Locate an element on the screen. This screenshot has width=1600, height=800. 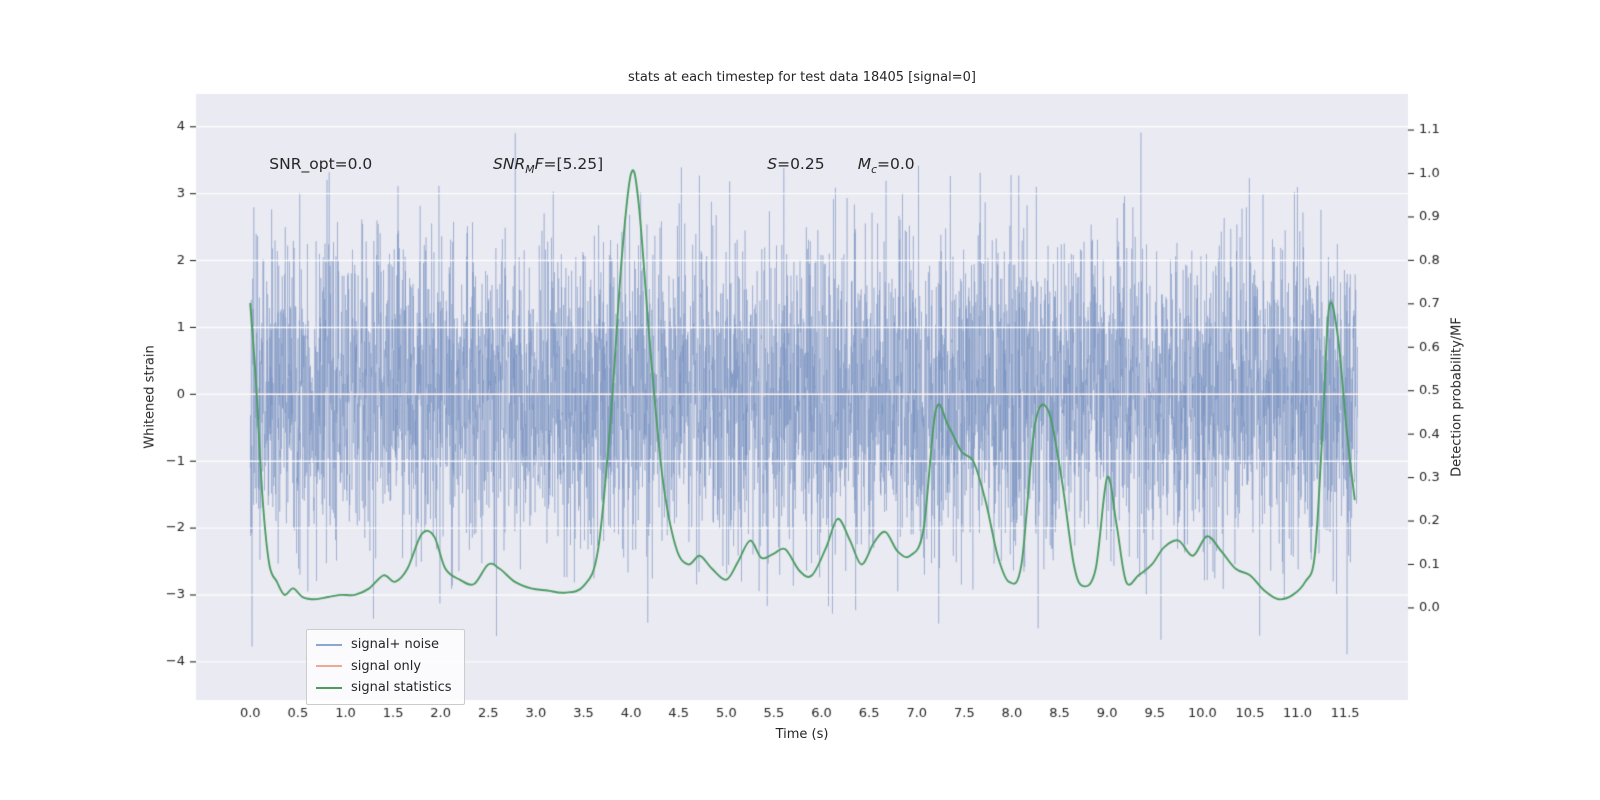
right-axis-label: Detection probability/MF is located at coordinates (1457, 397).